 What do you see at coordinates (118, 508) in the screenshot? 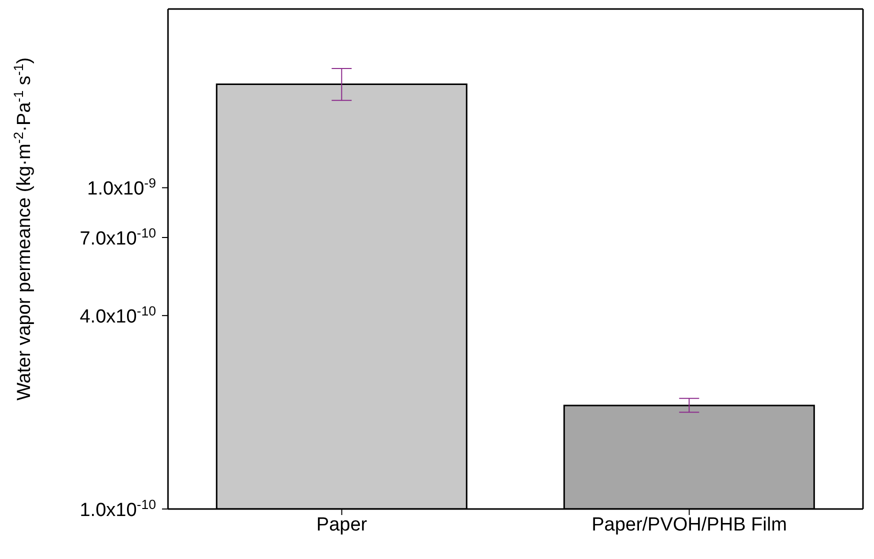
I see `y-tick-label: 1.0x10$^{-10}$` at bounding box center [118, 508].